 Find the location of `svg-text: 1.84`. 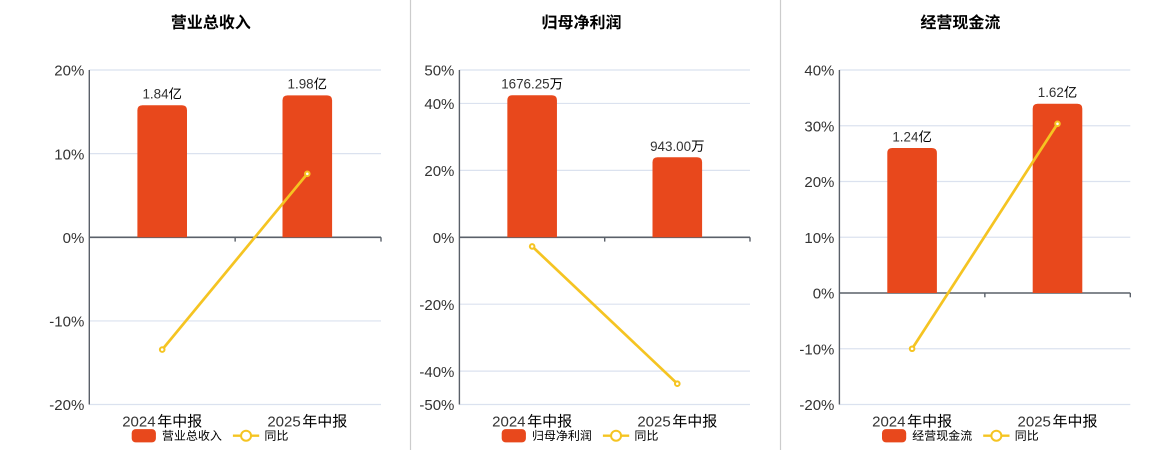

svg-text: 1.84 is located at coordinates (155, 94).